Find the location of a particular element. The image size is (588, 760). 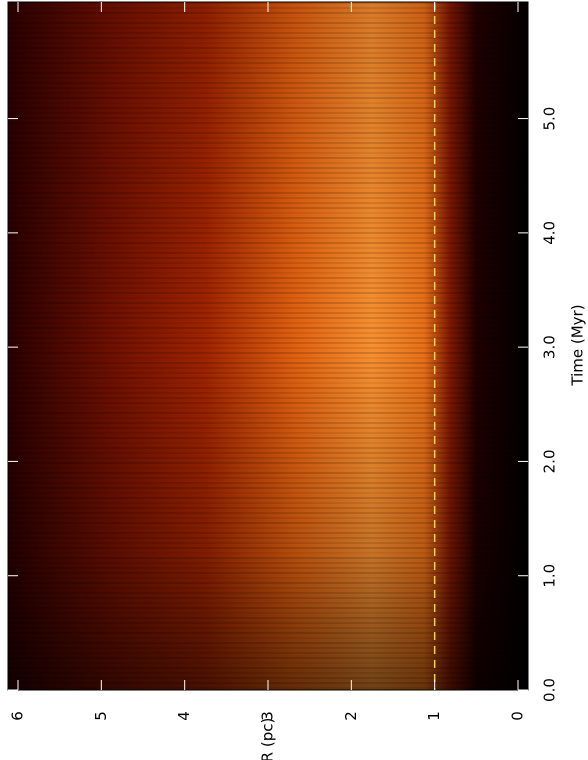

x-tick-label: 1.0 is located at coordinates (550, 576).